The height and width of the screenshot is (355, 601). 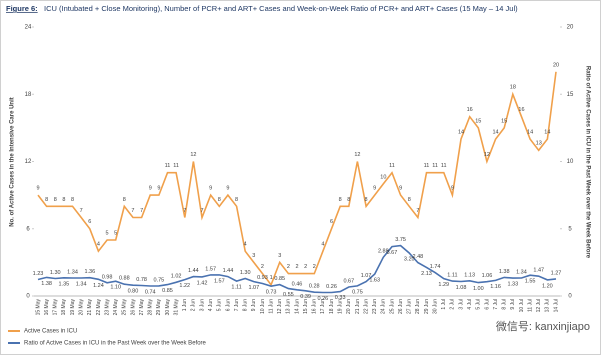 I want to click on data-label: 1.10, so click(x=115, y=288).